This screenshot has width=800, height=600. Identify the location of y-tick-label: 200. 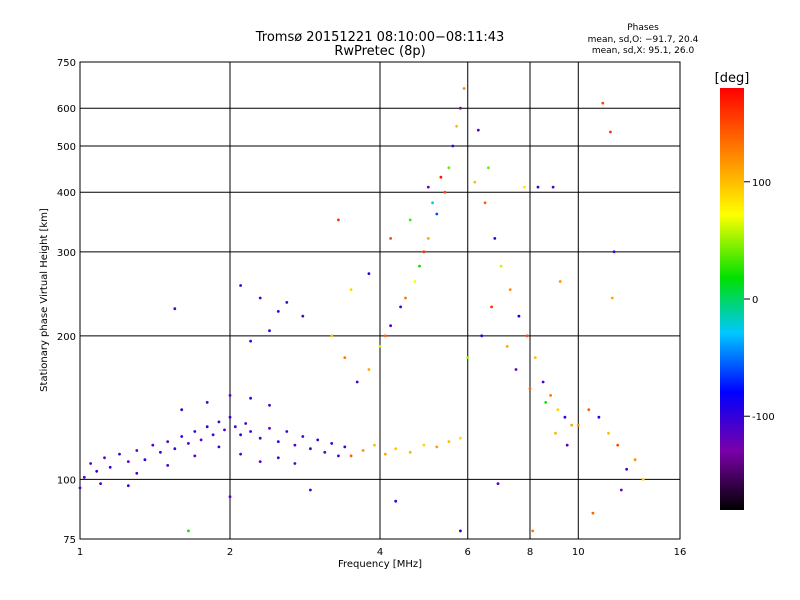
(66, 337).